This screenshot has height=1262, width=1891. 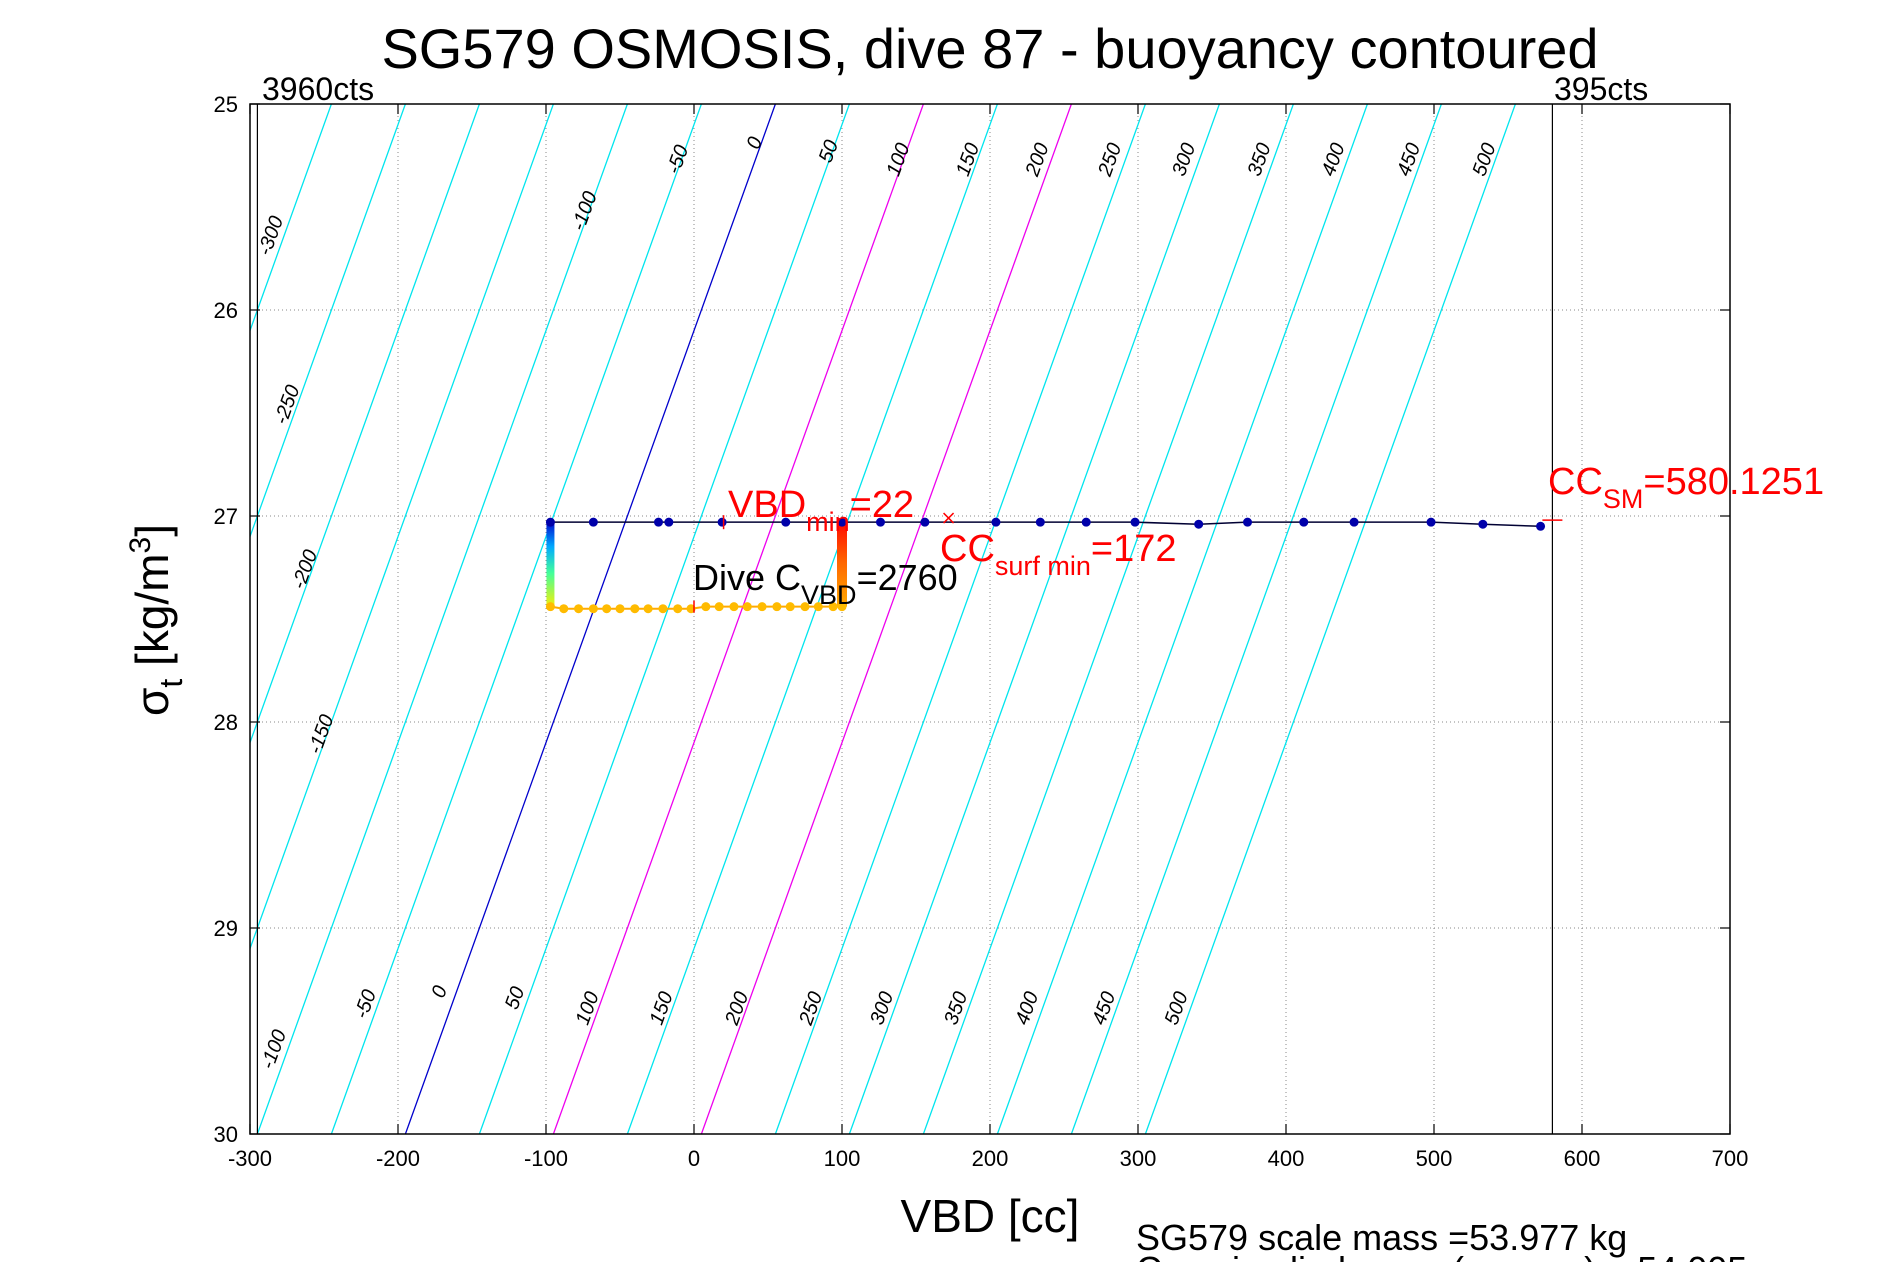 What do you see at coordinates (140, 545) in the screenshot?
I see `y-label-sup: 3` at bounding box center [140, 545].